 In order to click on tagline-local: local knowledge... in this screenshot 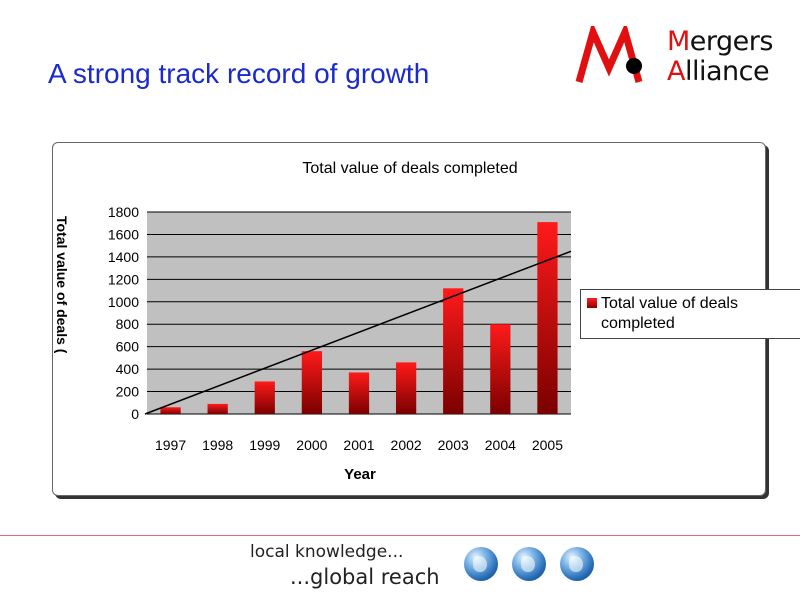, I will do `click(327, 552)`.